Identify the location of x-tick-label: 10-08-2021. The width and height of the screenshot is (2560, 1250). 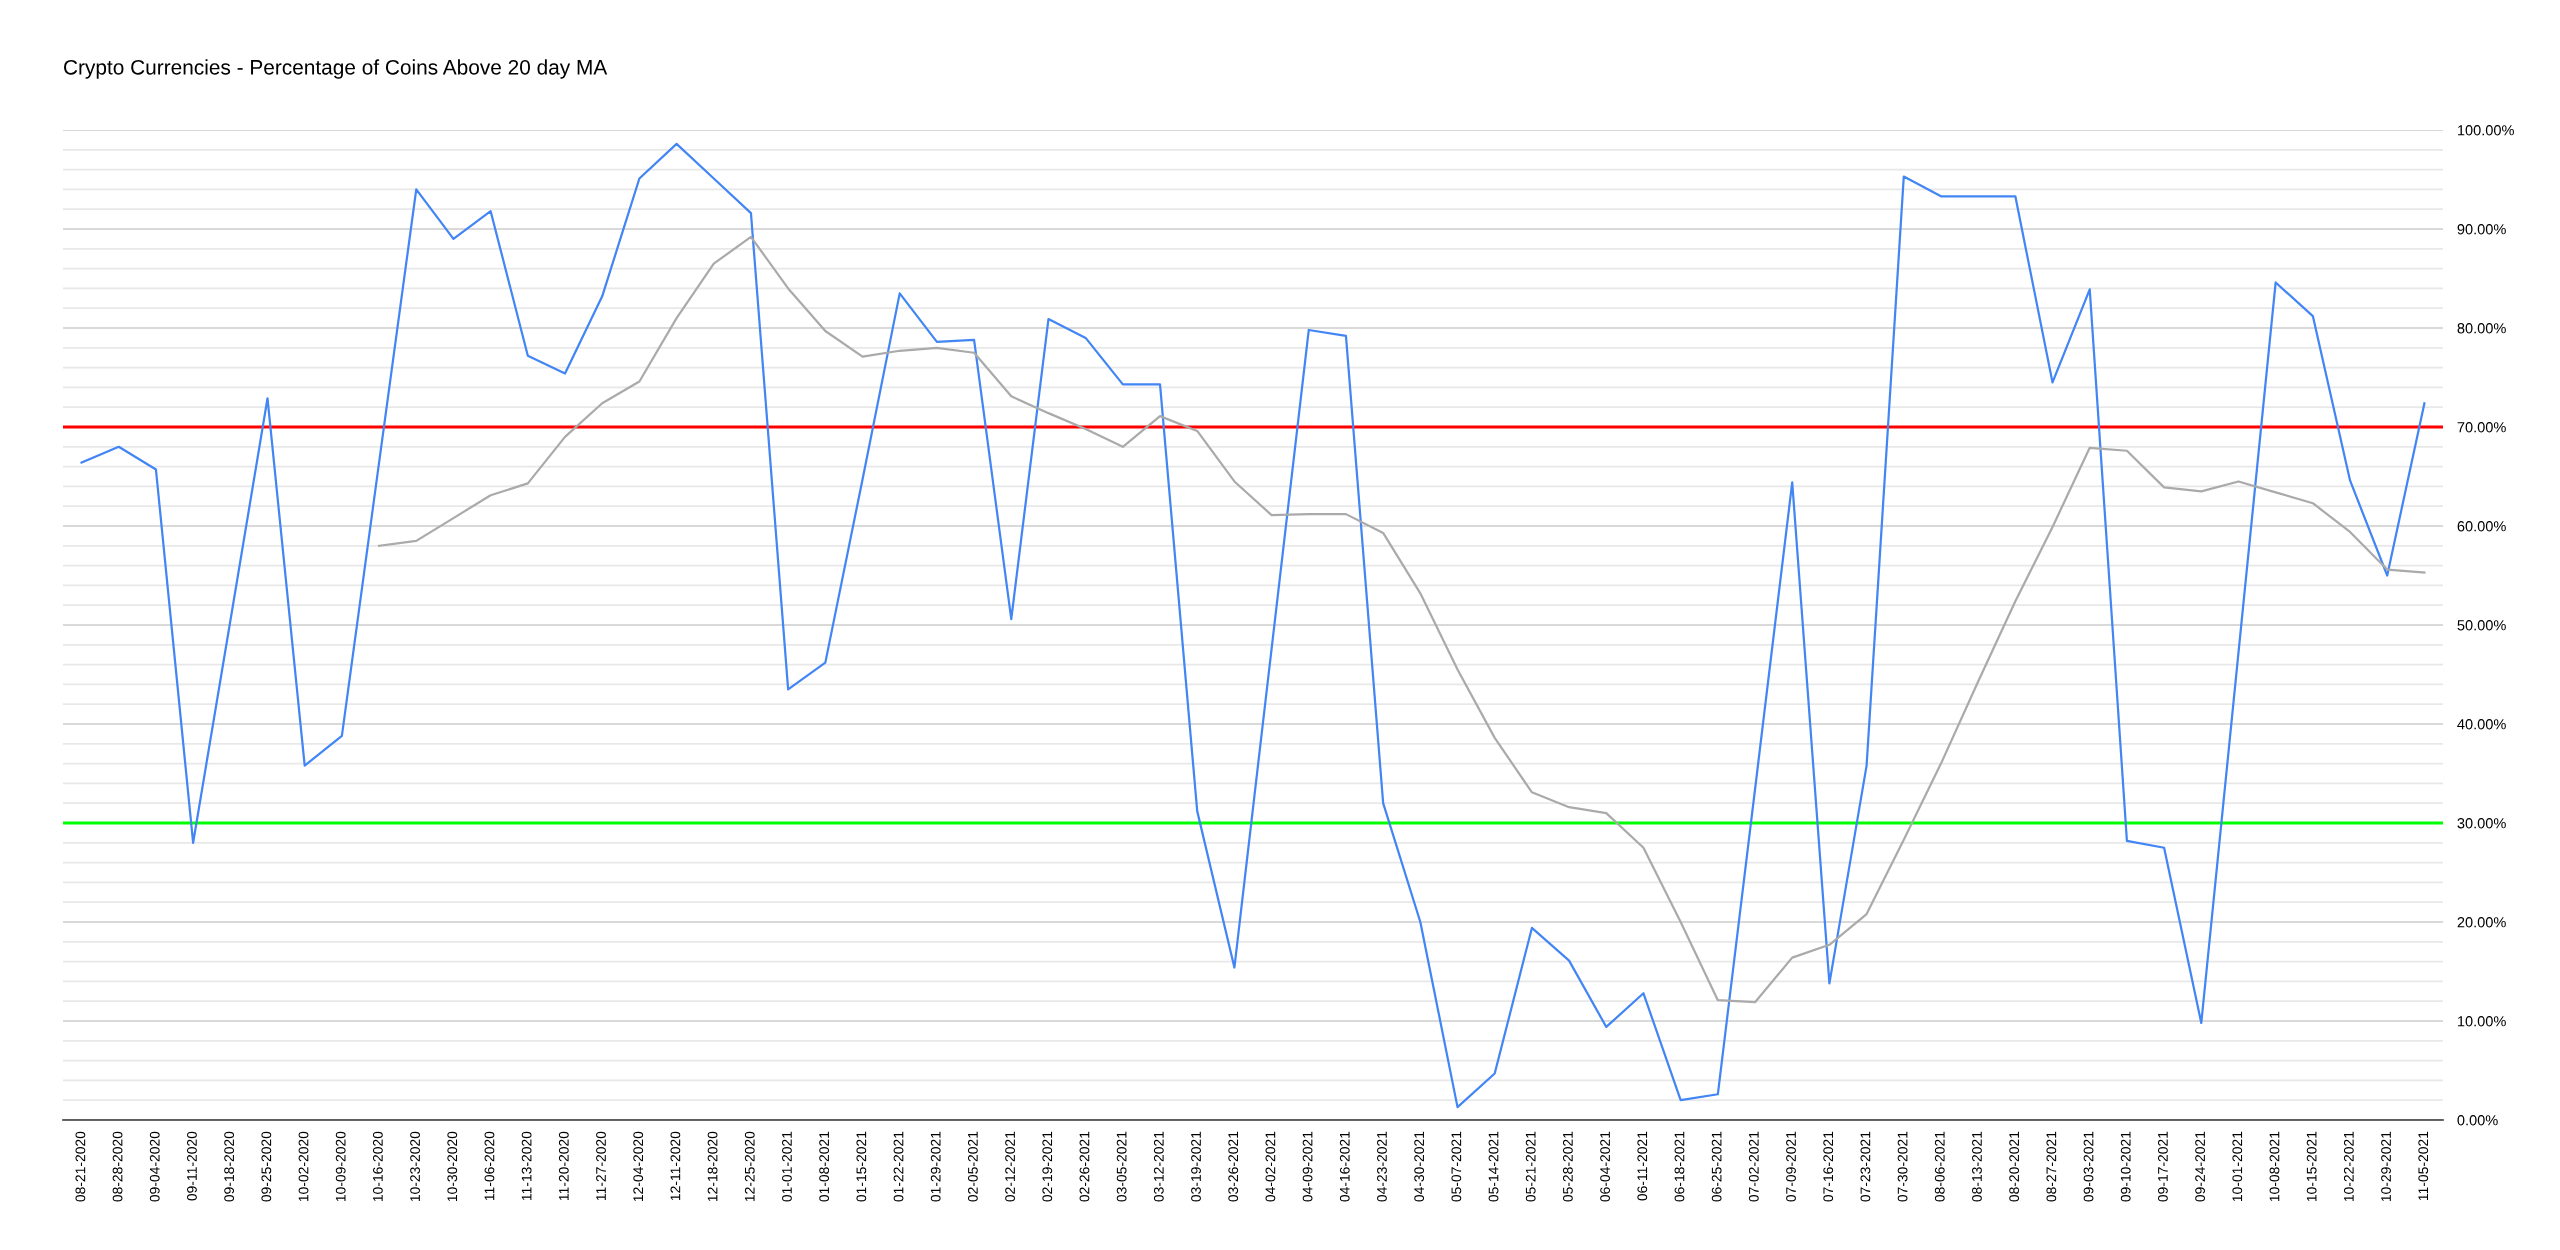
(2274, 1166).